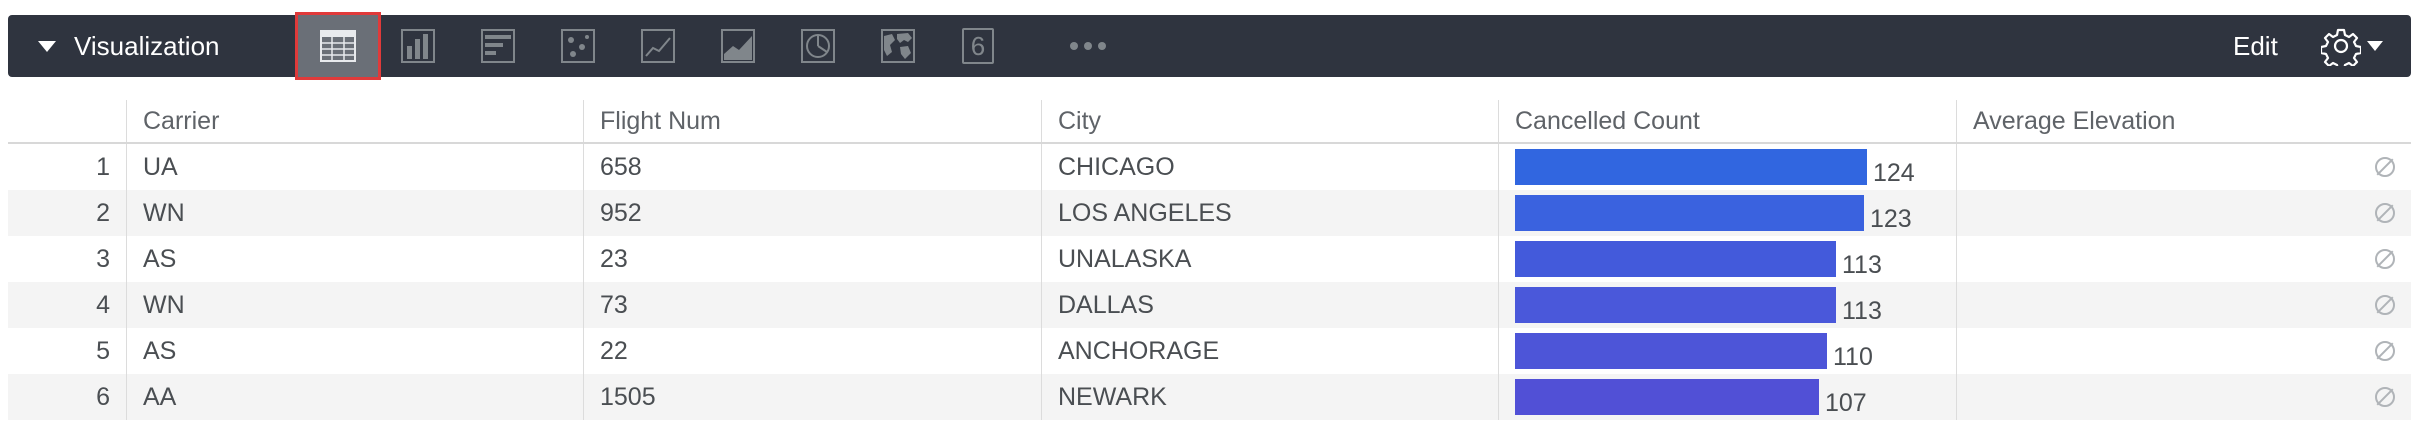 The image size is (2420, 436). I want to click on flight-num-cell: 1505, so click(812, 397).